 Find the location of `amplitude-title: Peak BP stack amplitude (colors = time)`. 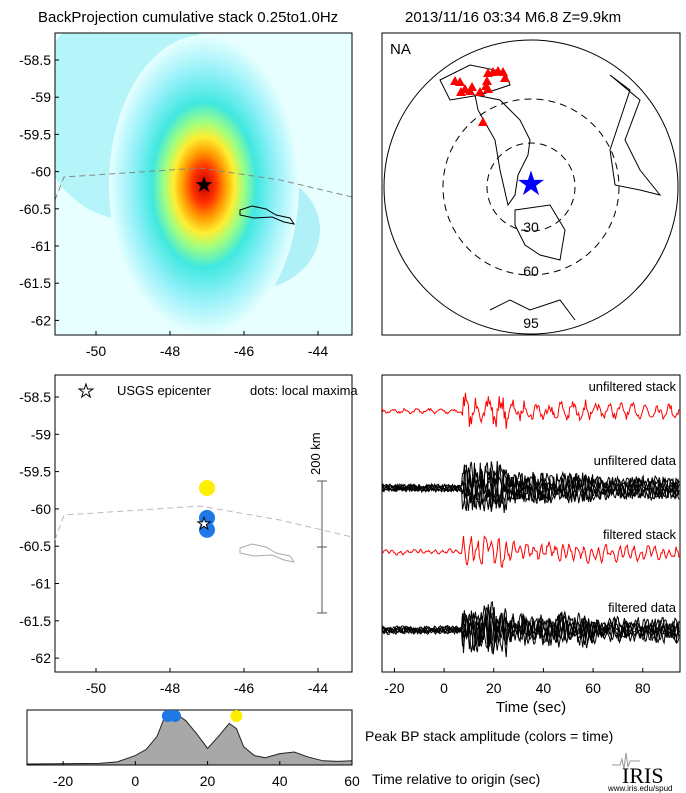

amplitude-title: Peak BP stack amplitude (colors = time) is located at coordinates (489, 736).